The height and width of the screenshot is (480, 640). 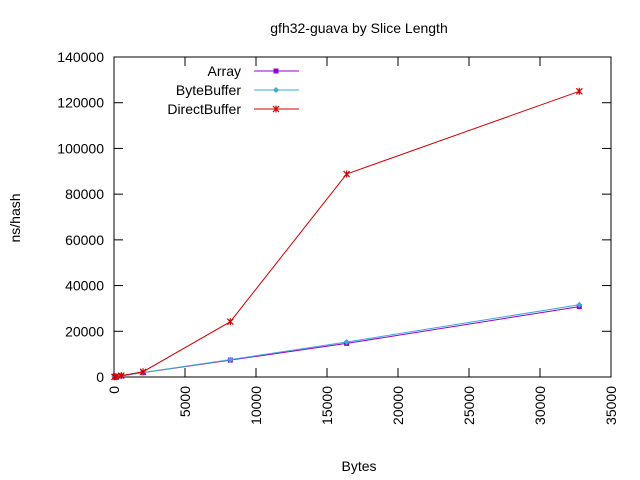 I want to click on legend-label-directbuffer: DirectBuffer, so click(x=204, y=109).